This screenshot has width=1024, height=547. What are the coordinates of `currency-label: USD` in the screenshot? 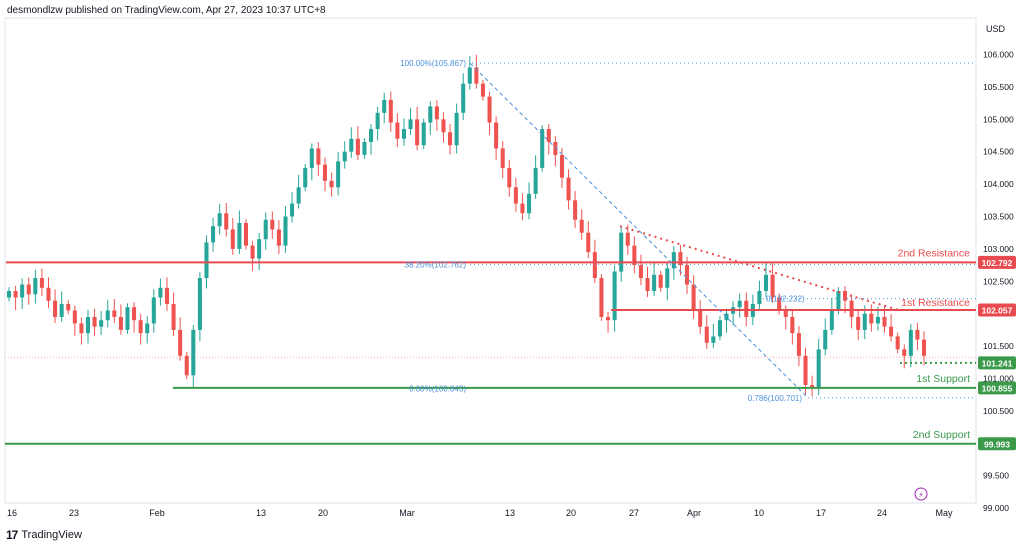 It's located at (996, 29).